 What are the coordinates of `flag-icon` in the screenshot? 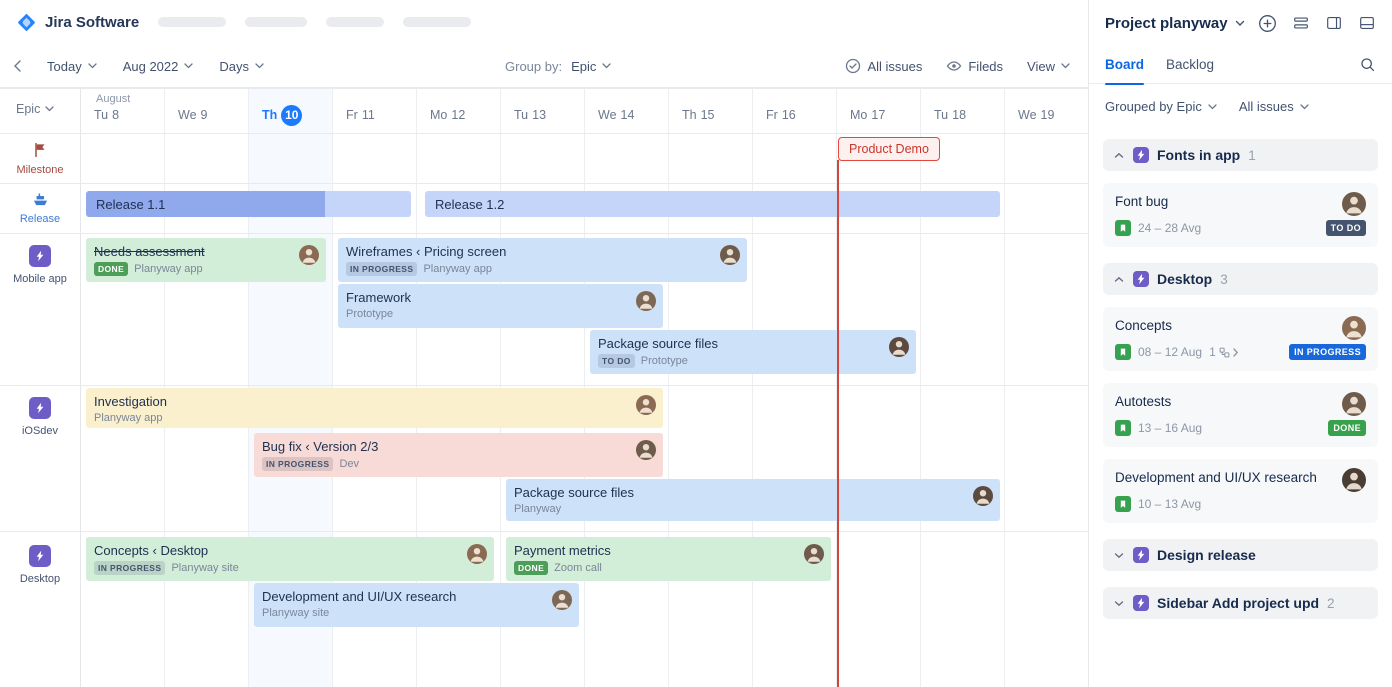 It's located at (40, 150).